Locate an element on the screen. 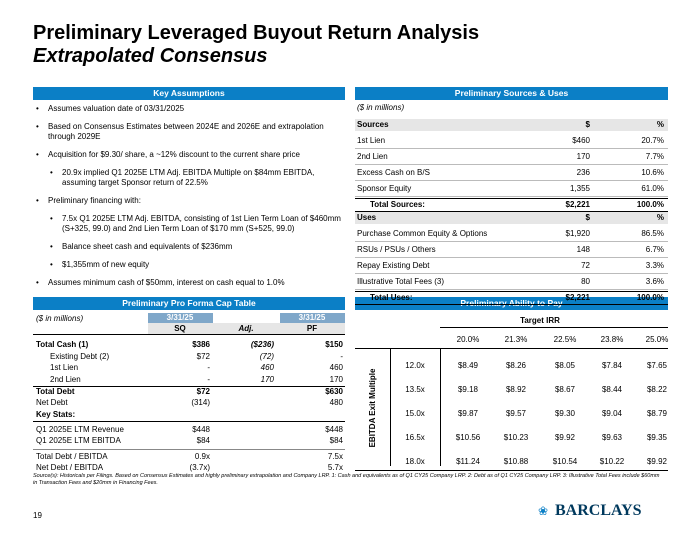 This screenshot has height=541, width=700. cell: 13.5x is located at coordinates (415, 389).